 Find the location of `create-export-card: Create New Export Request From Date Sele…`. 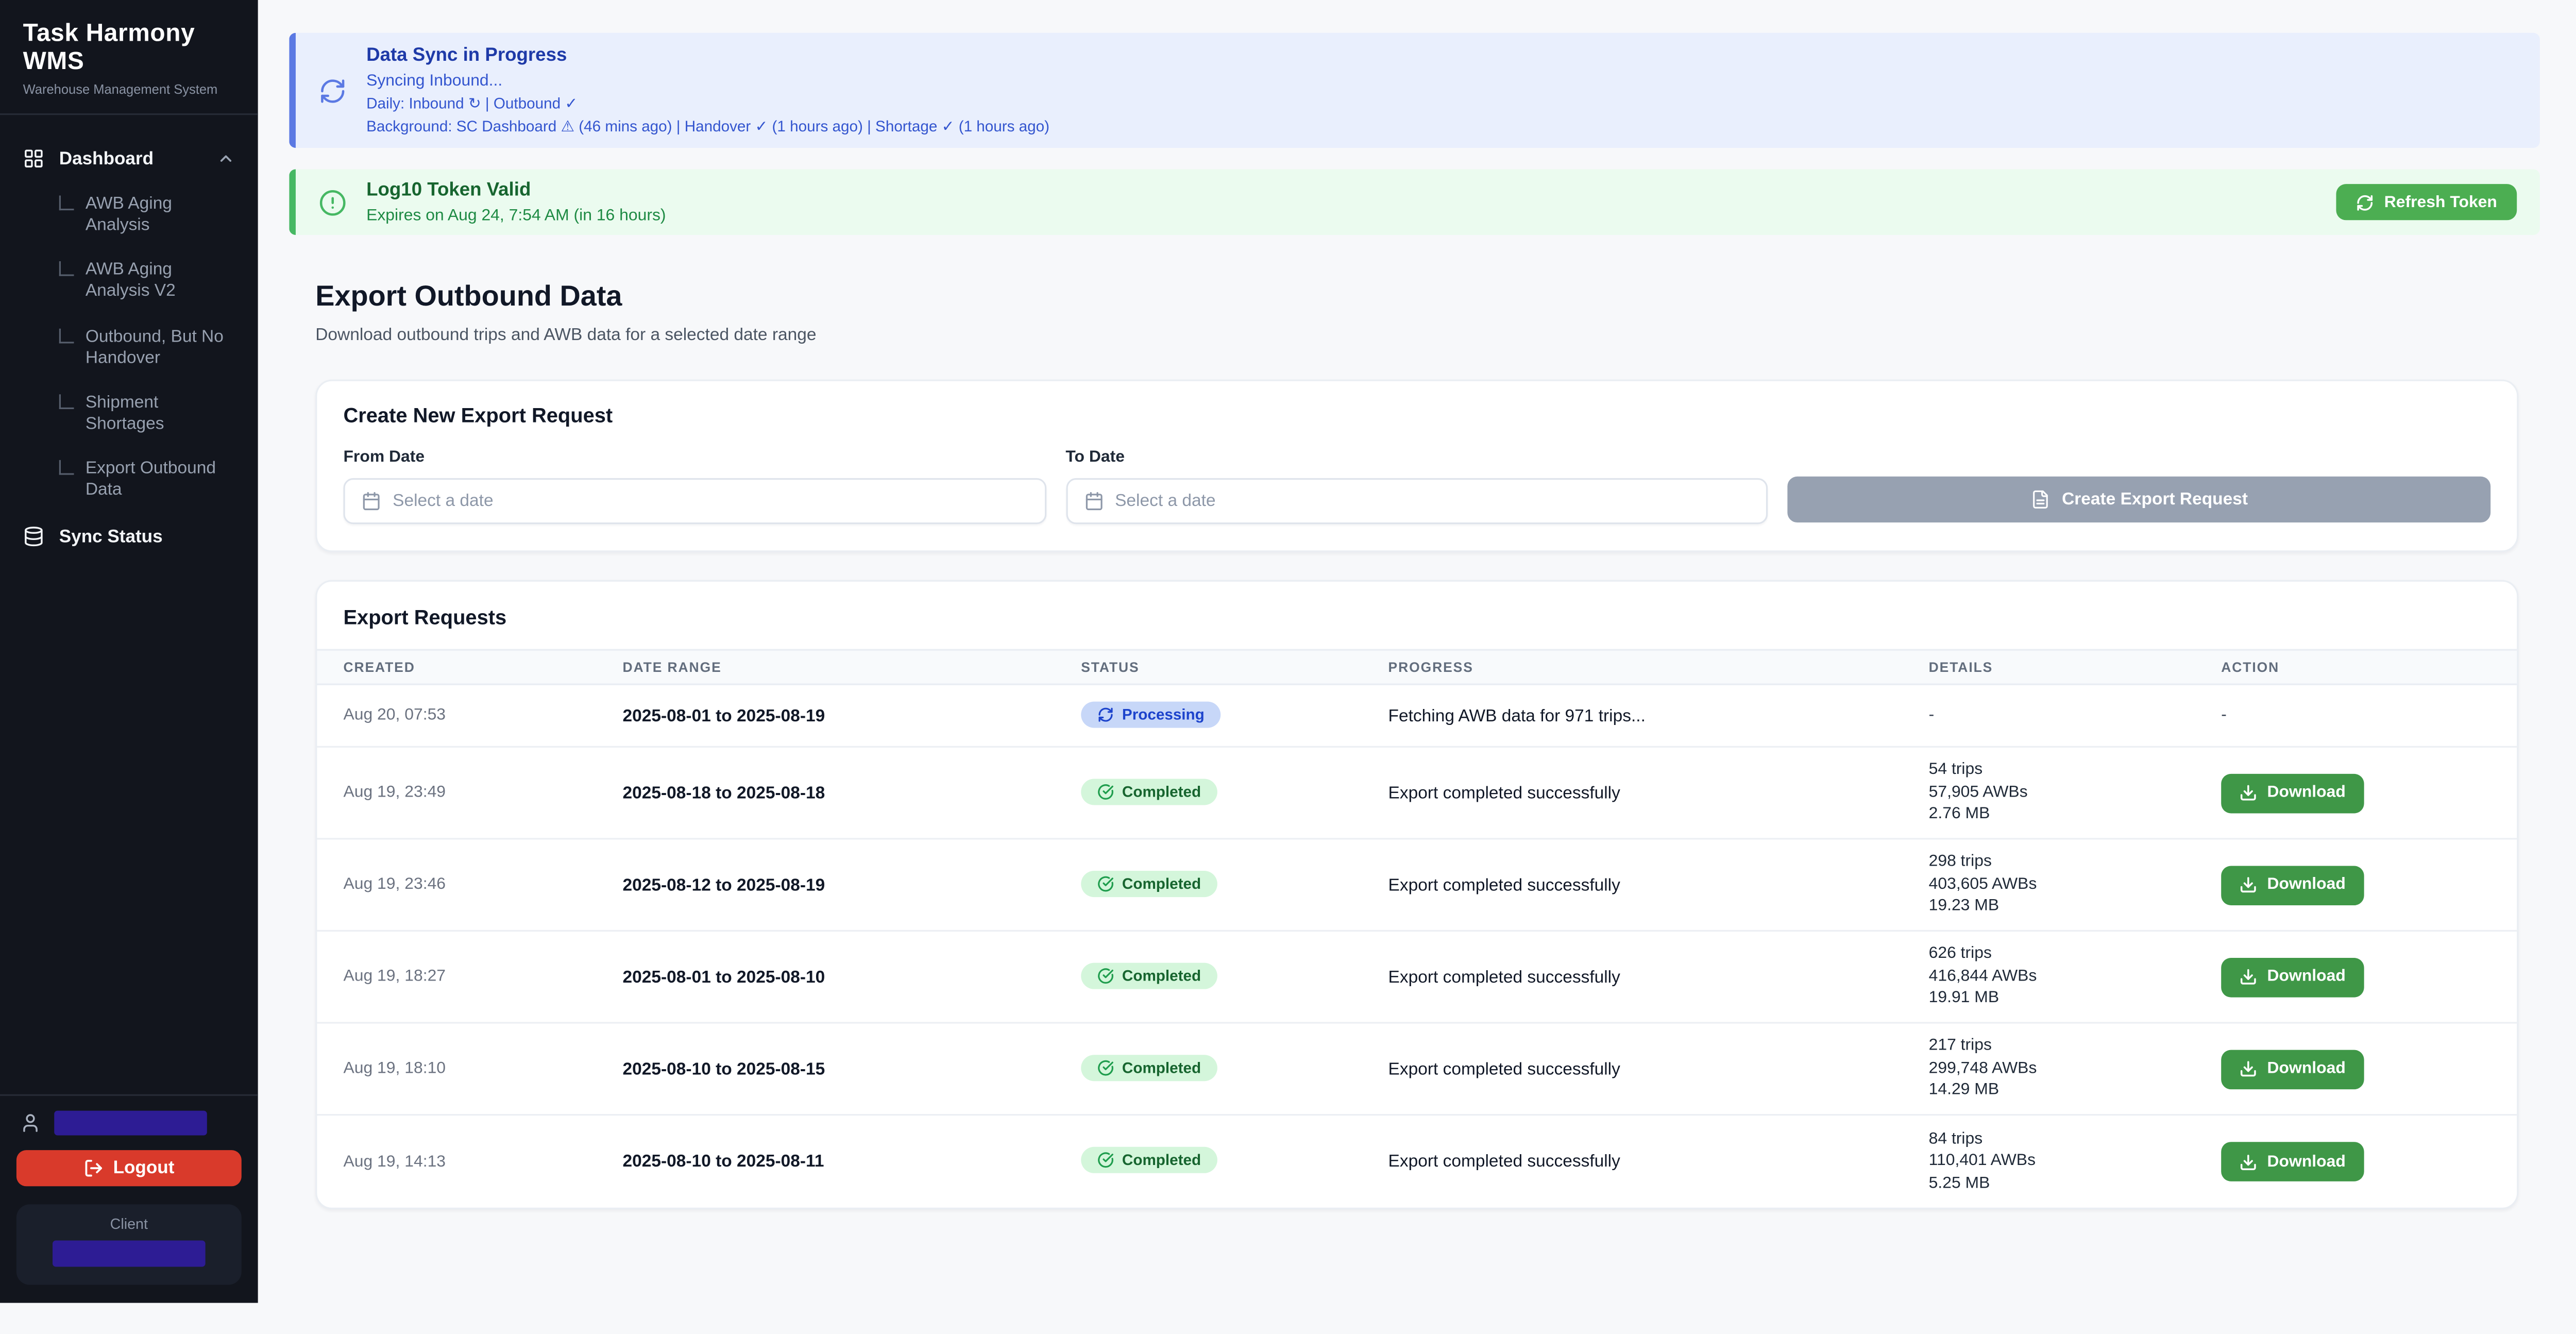

create-export-card: Create New Export Request From Date Sele… is located at coordinates (1417, 466).